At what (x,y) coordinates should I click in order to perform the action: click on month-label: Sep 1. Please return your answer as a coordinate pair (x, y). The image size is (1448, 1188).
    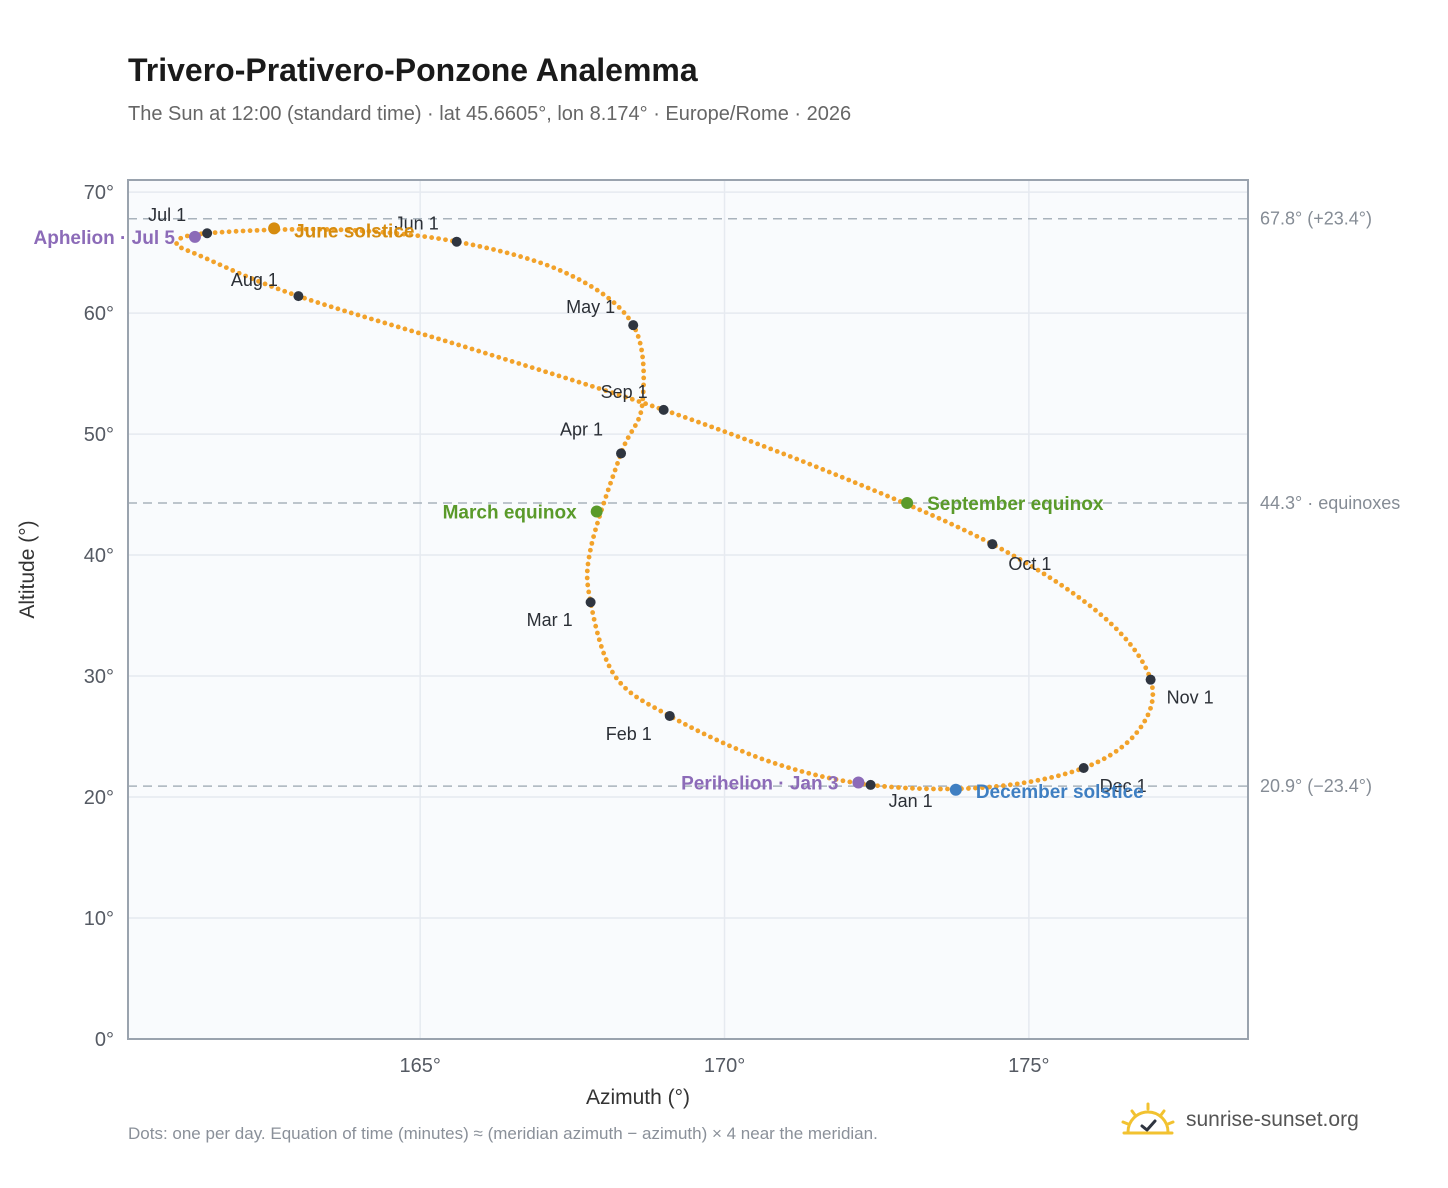
    Looking at the image, I should click on (624, 392).